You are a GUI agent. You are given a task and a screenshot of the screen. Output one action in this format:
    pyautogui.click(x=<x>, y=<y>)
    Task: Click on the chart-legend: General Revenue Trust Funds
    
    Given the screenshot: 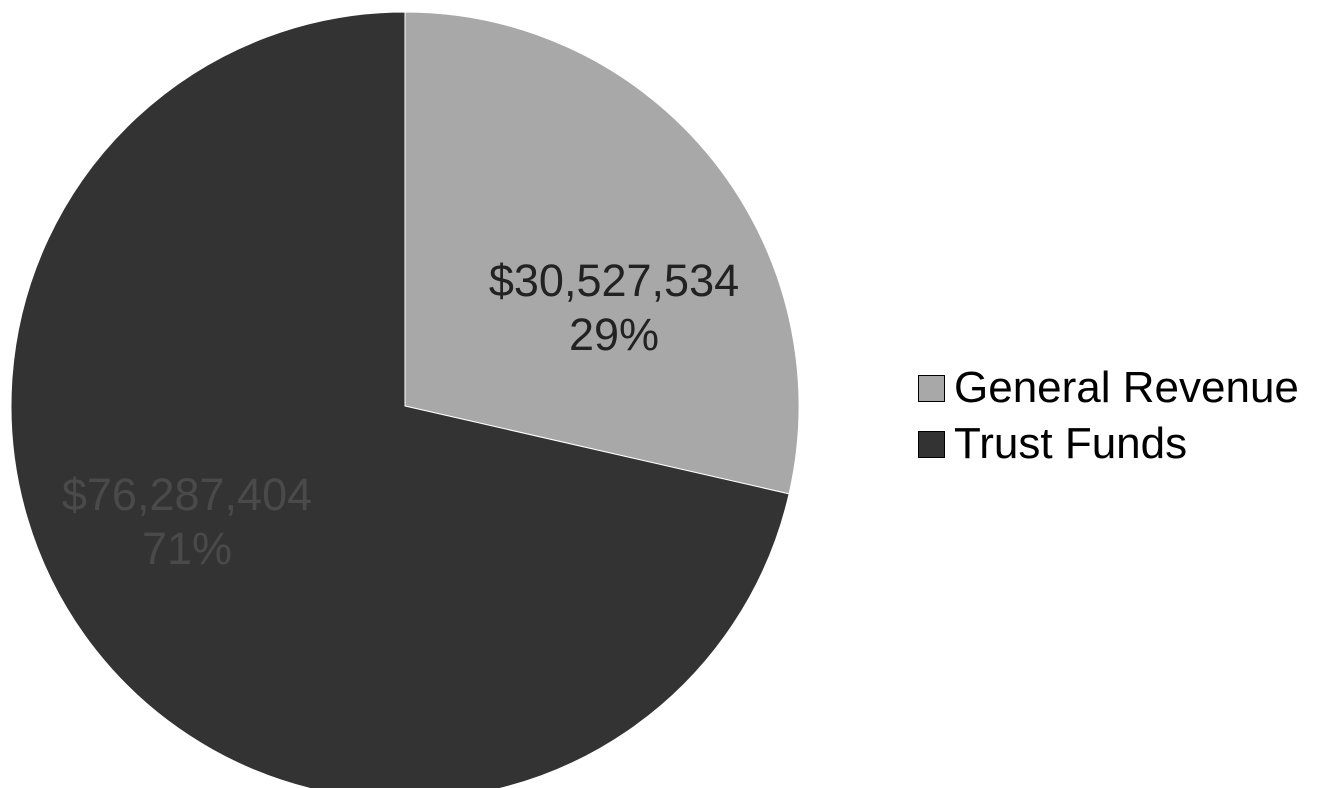 What is the action you would take?
    pyautogui.click(x=1108, y=416)
    